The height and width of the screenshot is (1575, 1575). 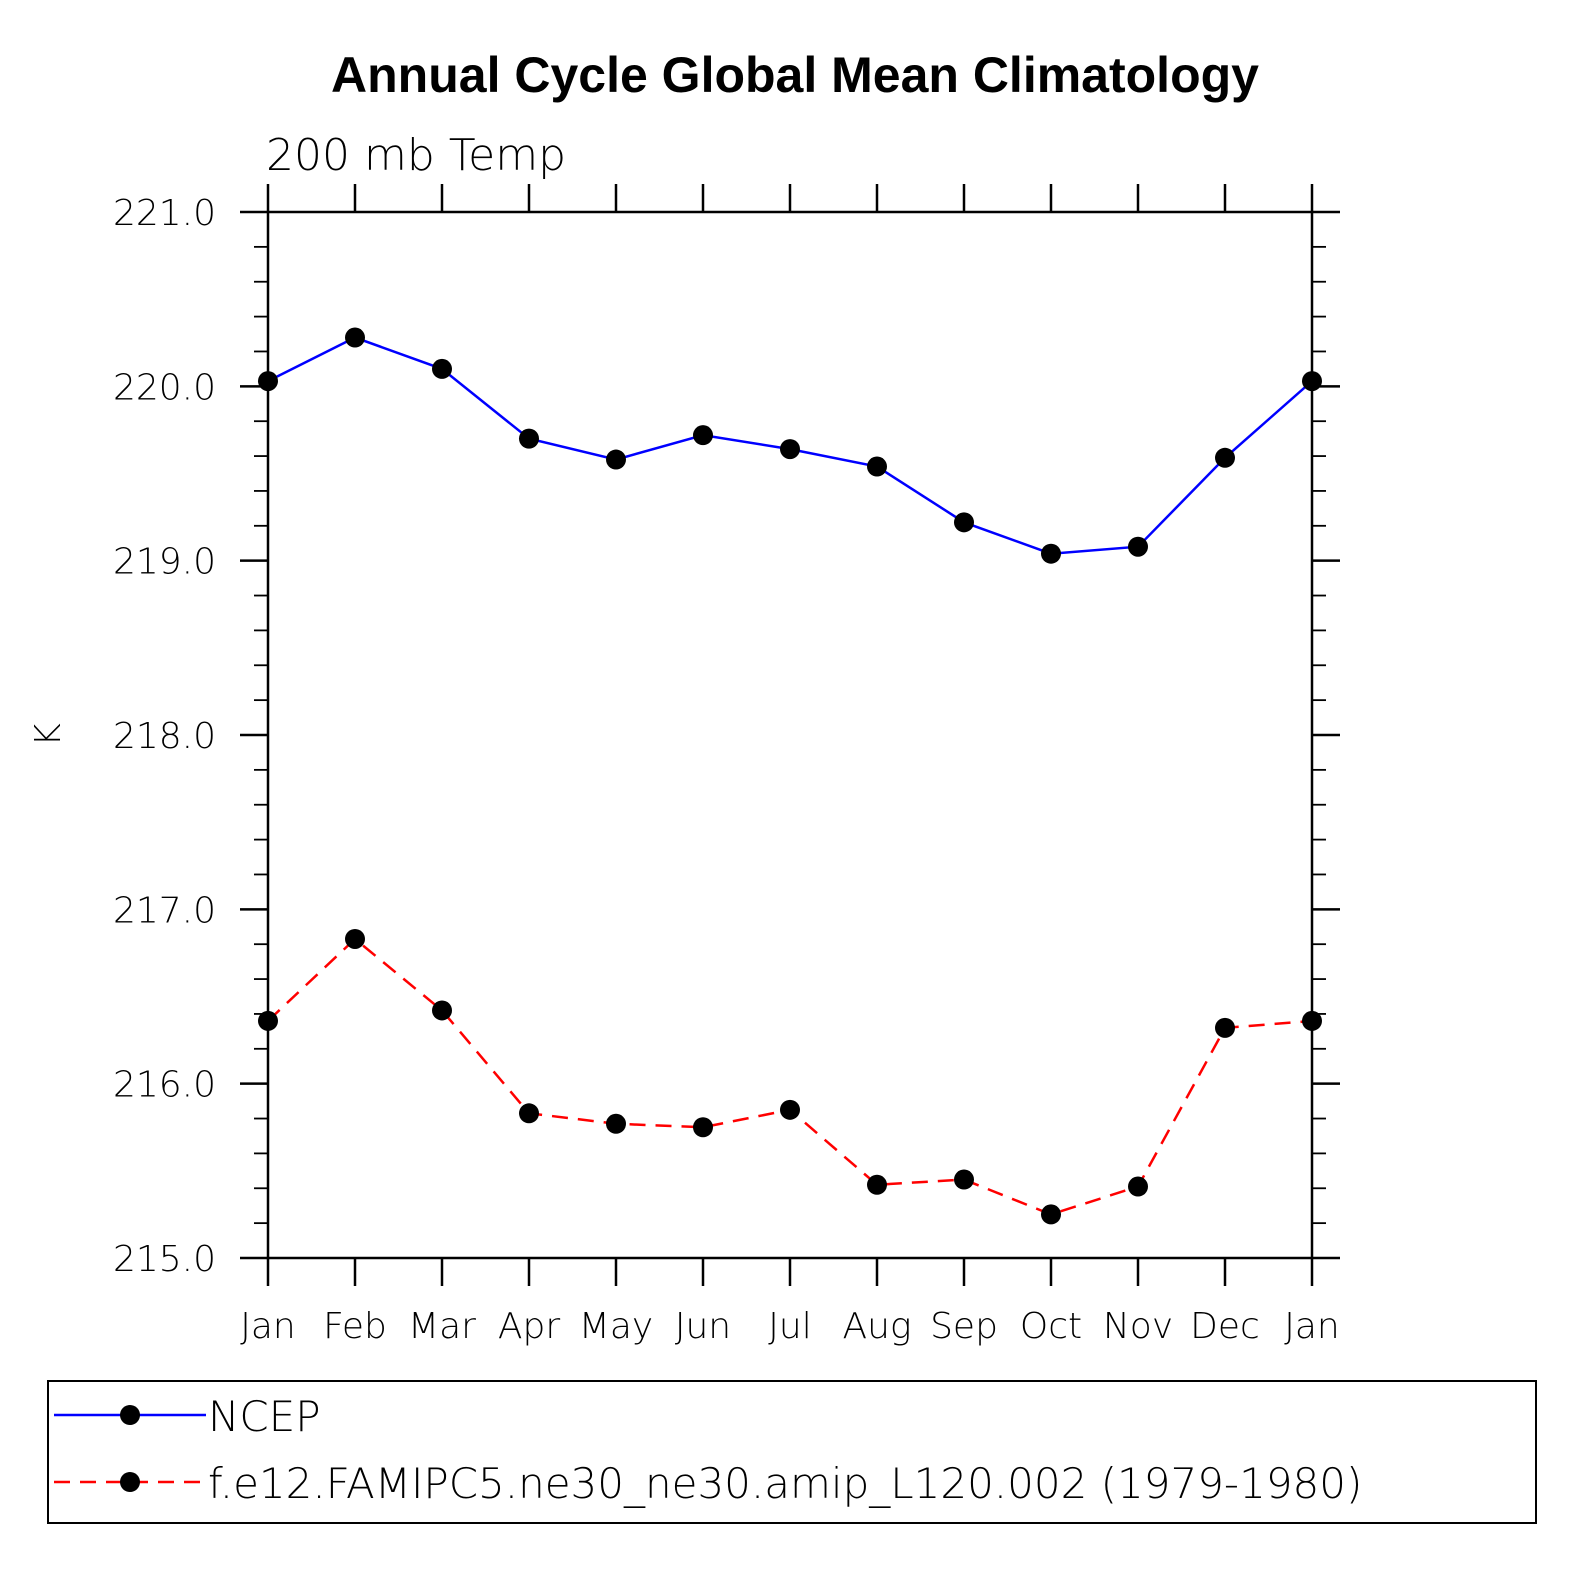 I want to click on x-tick-label: Apr, so click(x=529, y=1326).